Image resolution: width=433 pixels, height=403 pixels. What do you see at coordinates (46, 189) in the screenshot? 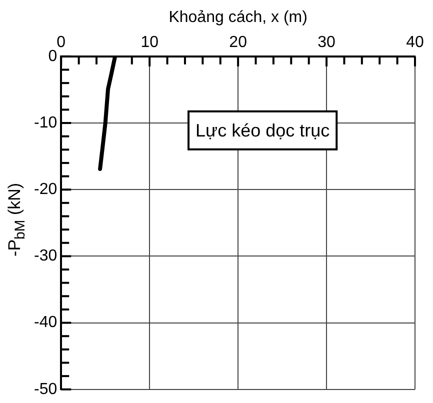
I see `y-tick-label: -20` at bounding box center [46, 189].